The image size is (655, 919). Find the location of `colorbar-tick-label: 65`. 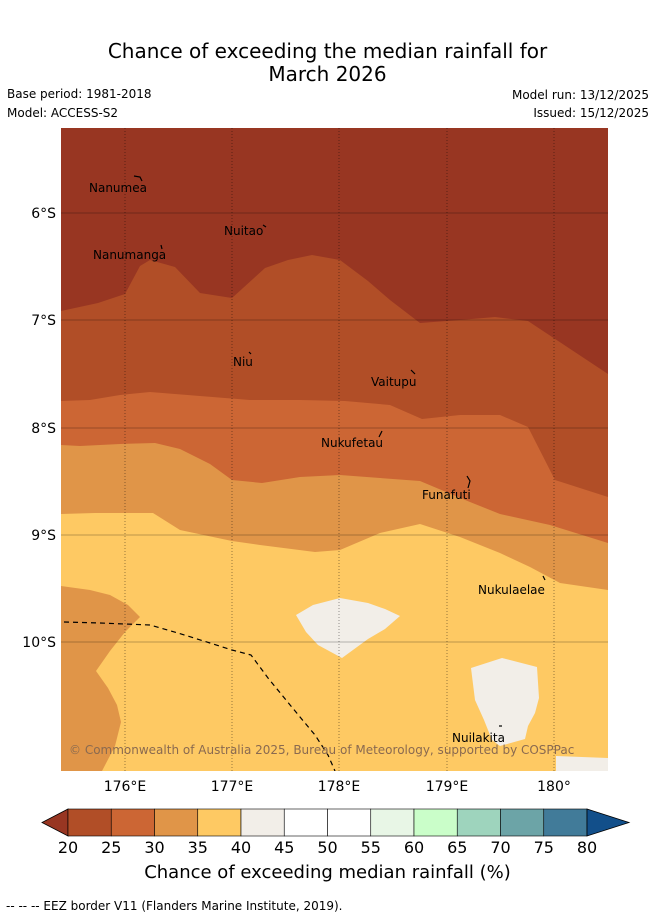

colorbar-tick-label: 65 is located at coordinates (457, 847).